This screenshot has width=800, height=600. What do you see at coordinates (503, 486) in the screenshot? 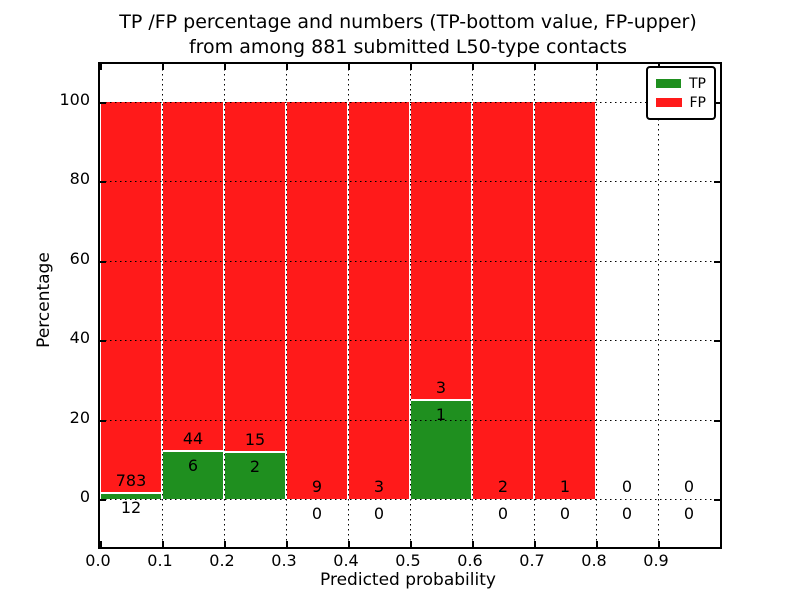
I see `fp-count-label: 2` at bounding box center [503, 486].